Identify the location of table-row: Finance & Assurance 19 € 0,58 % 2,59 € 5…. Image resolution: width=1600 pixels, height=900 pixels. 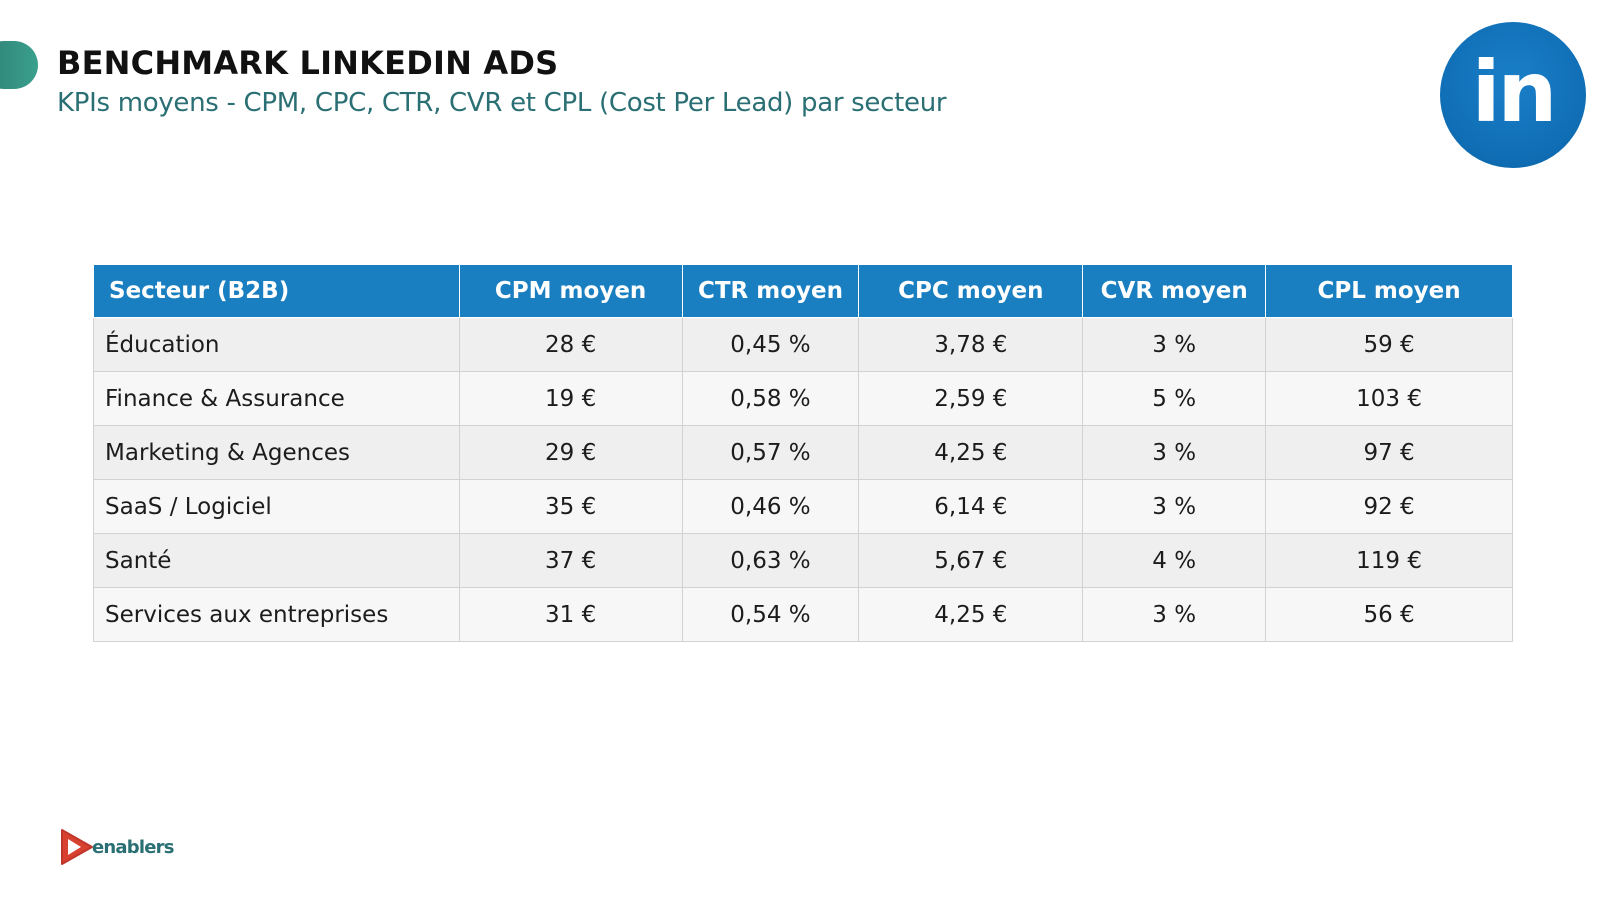
(803, 398).